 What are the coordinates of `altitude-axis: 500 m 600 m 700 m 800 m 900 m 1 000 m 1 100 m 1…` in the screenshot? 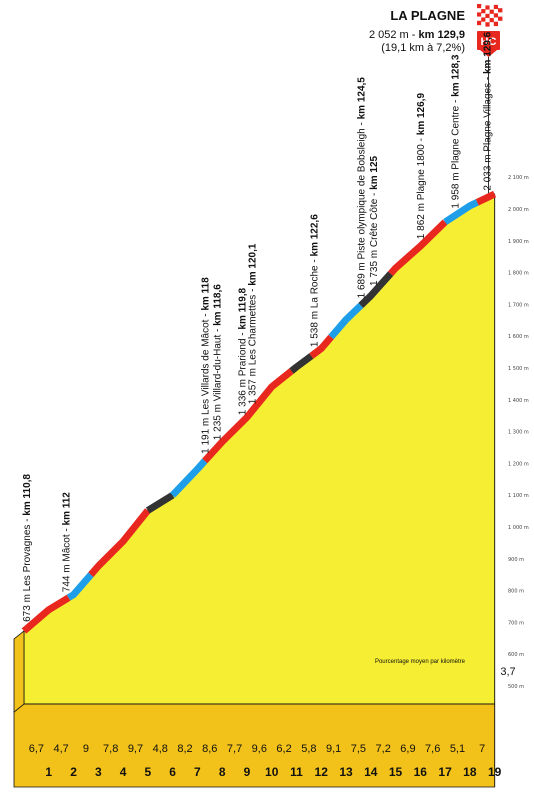 It's located at (518, 432).